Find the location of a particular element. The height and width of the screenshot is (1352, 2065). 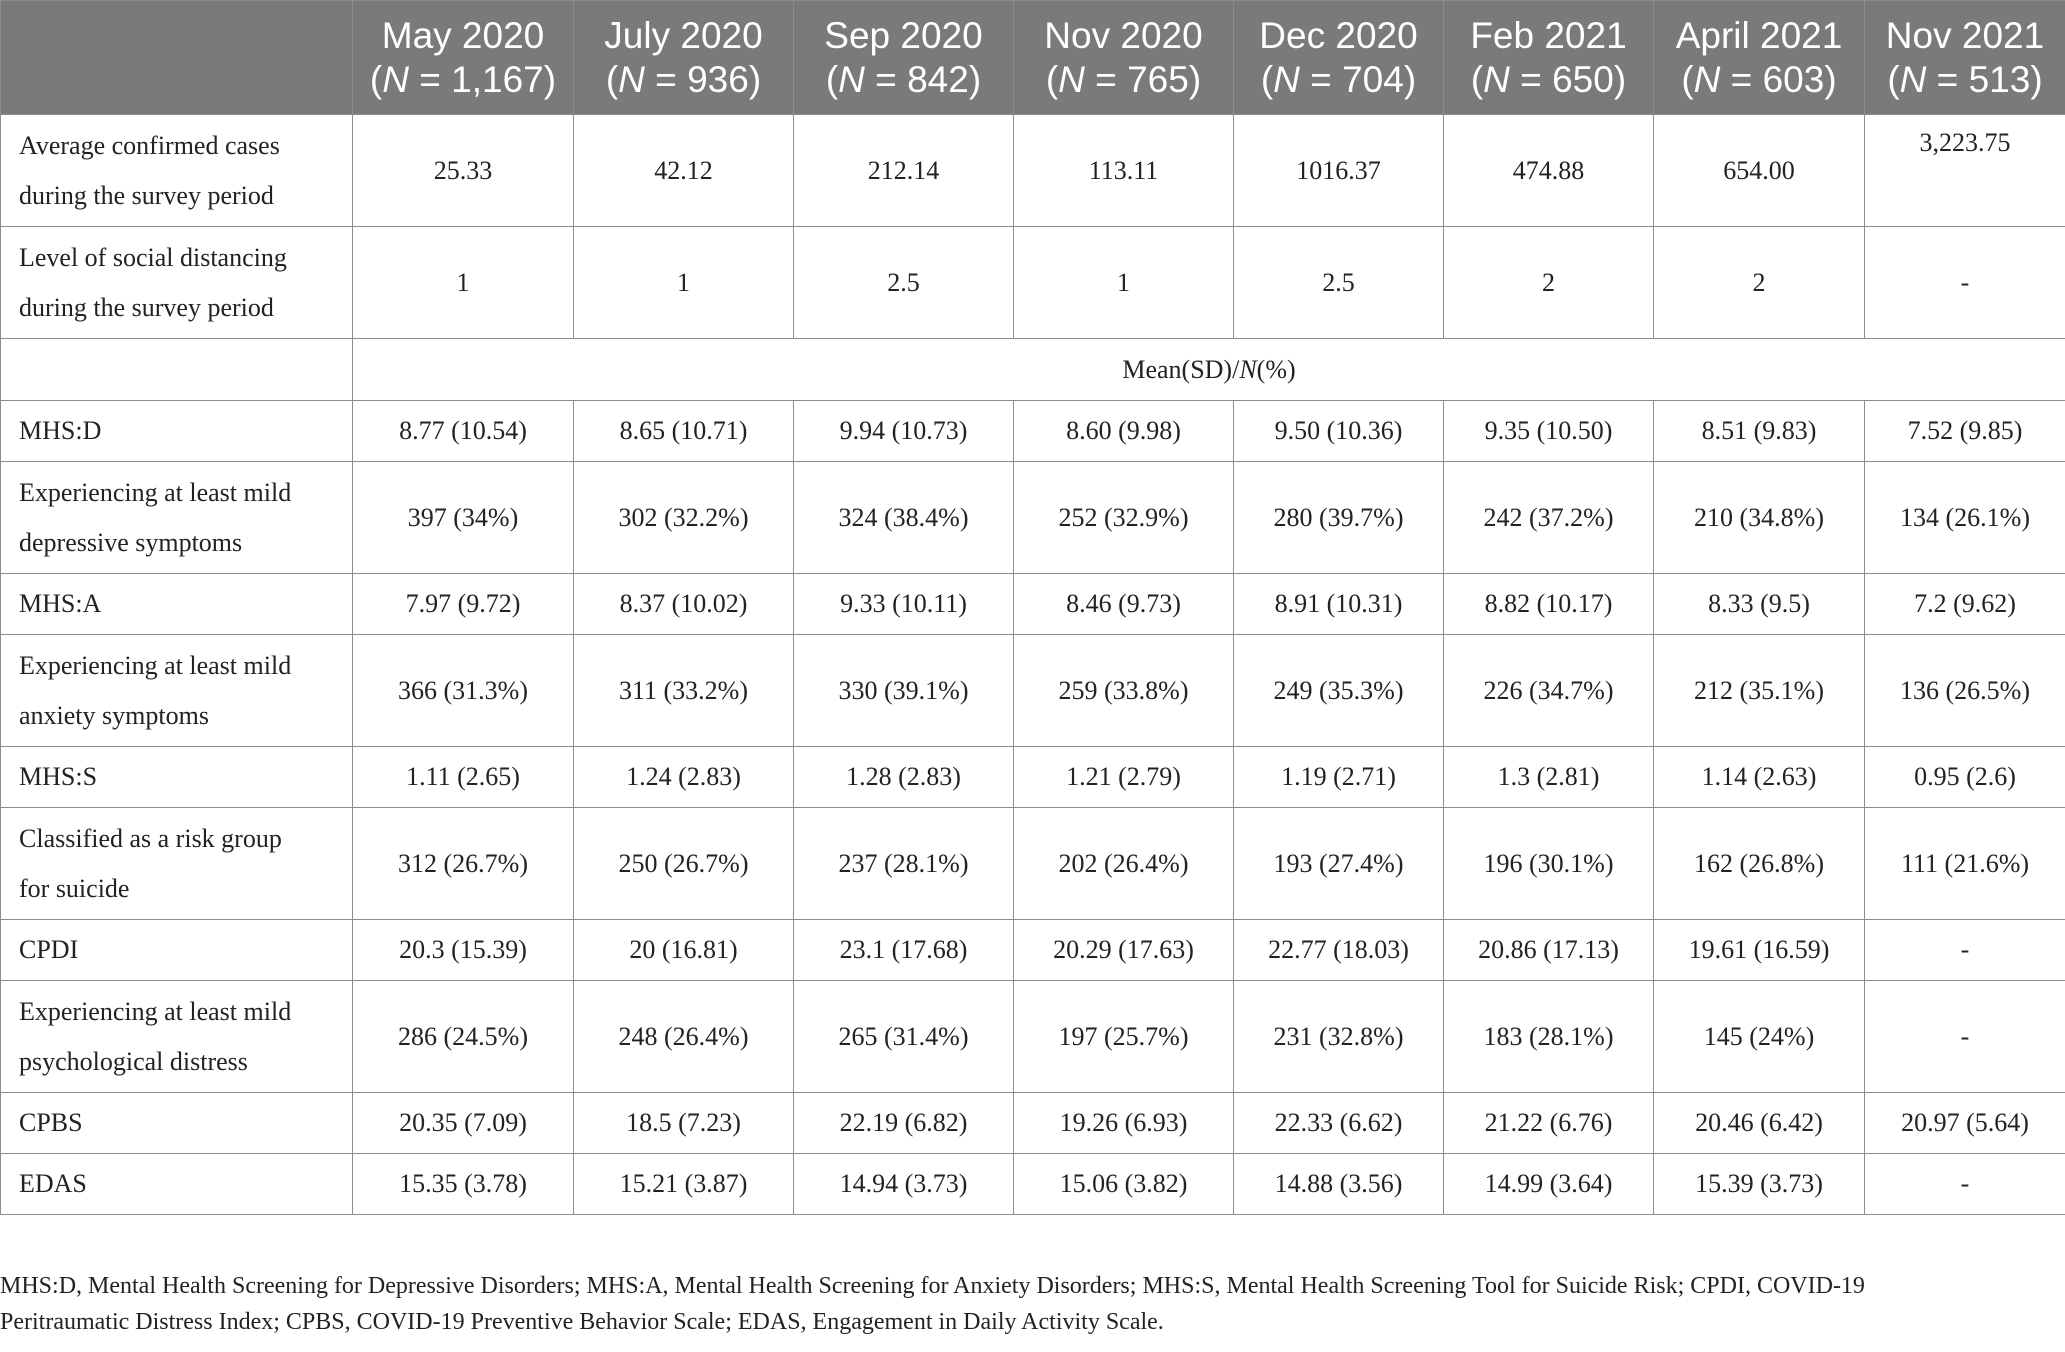

n-value: 936 is located at coordinates (718, 79).